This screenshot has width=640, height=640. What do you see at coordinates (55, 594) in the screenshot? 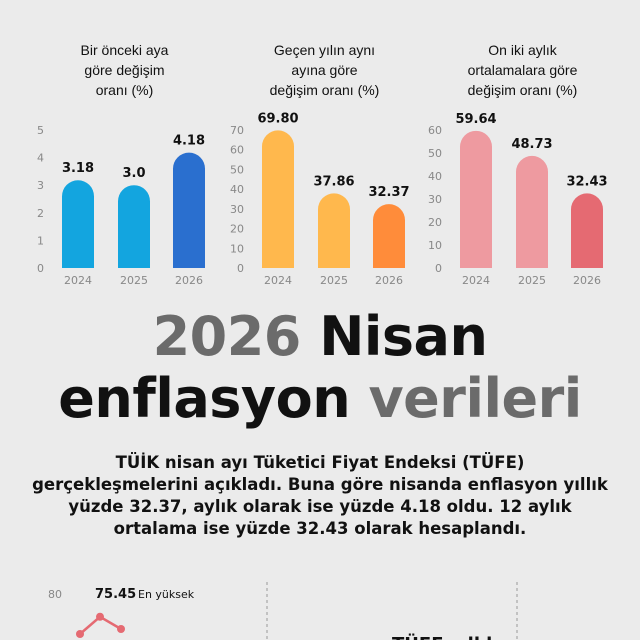
I see `y-tick-label: 80` at bounding box center [55, 594].